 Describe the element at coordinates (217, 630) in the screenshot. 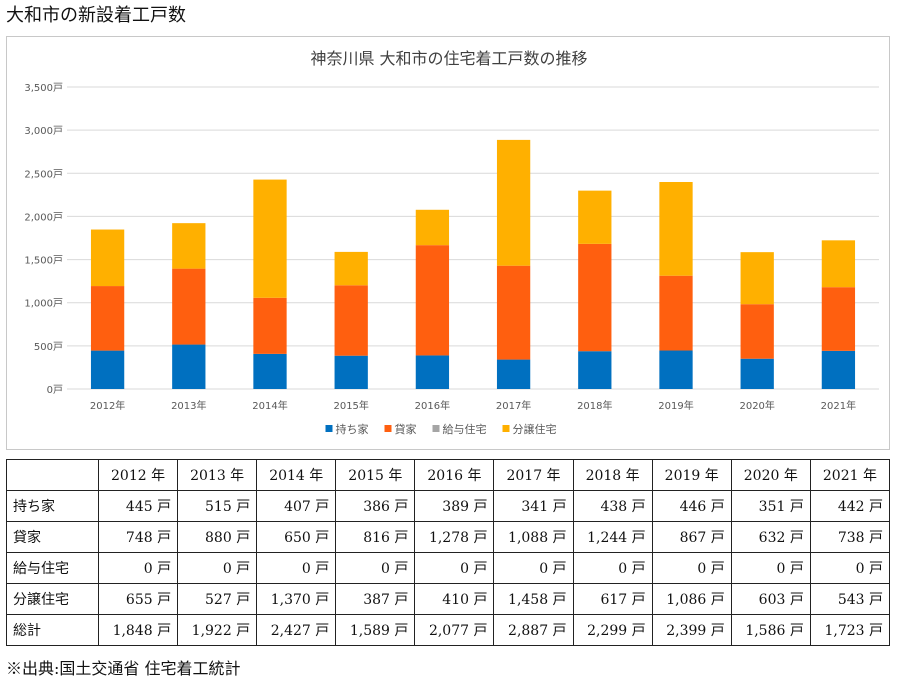

I see `table-cell: 1,922 戸` at that location.